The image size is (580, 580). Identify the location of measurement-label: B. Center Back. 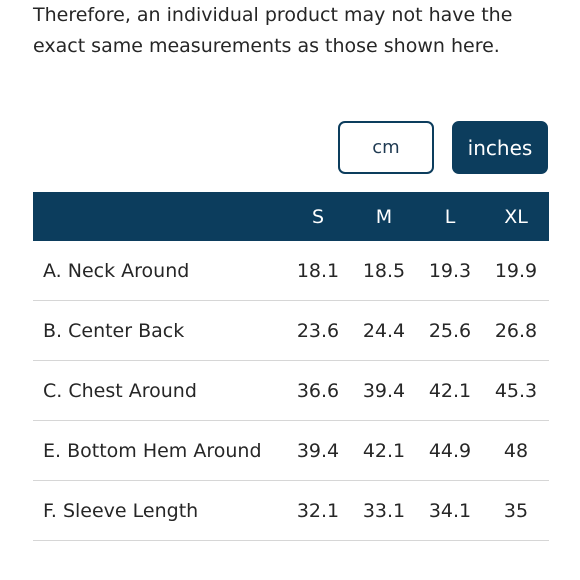
(159, 330).